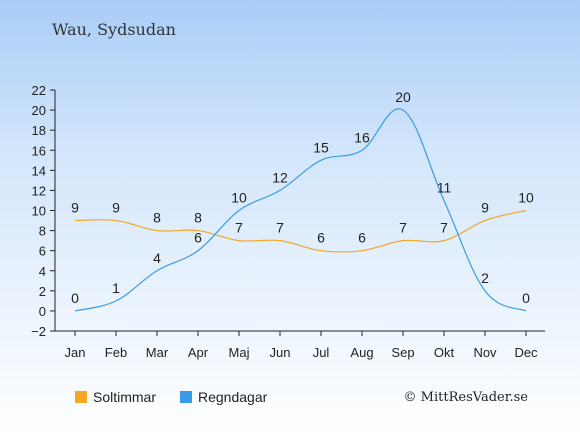  I want to click on x-tick-label-Okt: Okt, so click(444, 352).